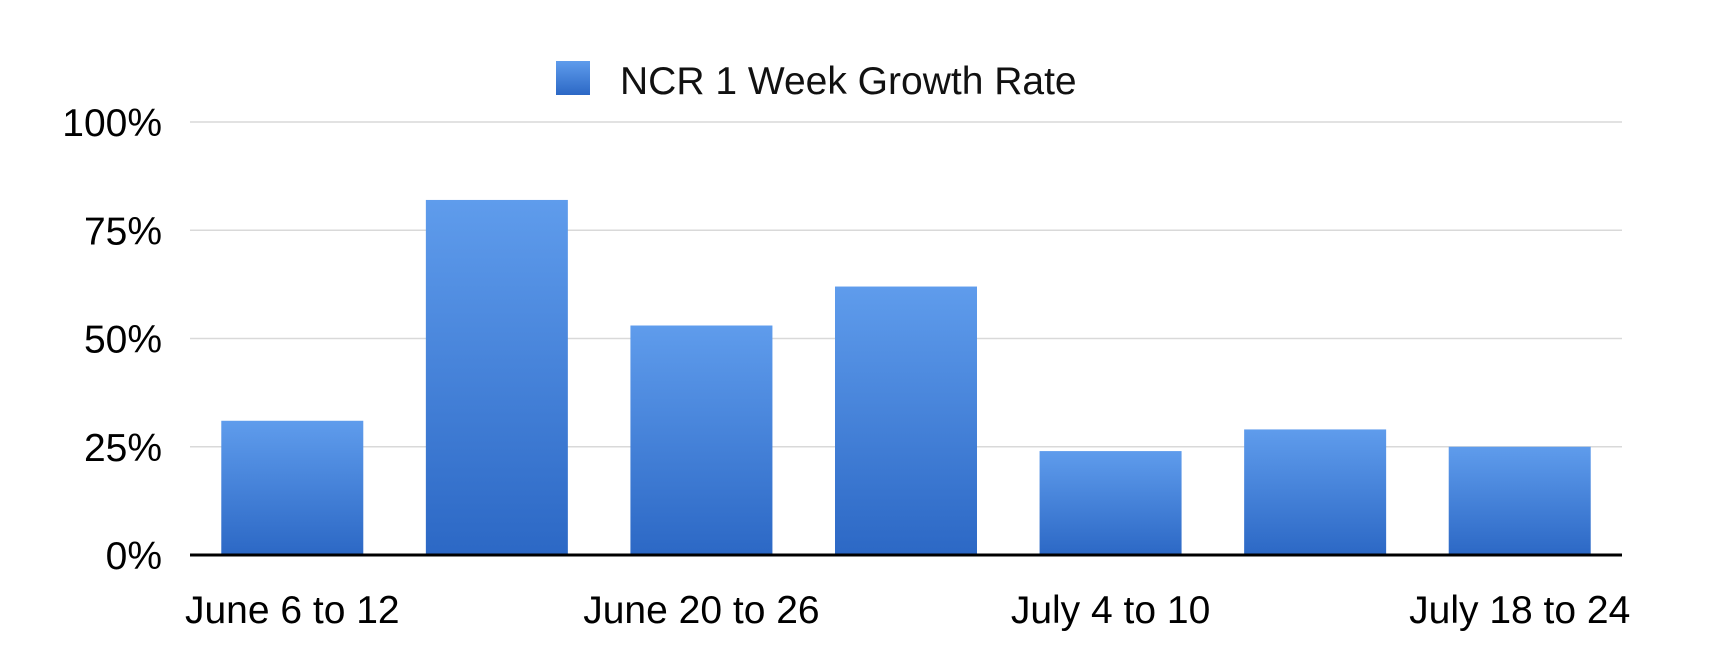 The width and height of the screenshot is (1718, 667). I want to click on x-tick-label: June 6 to 12, so click(292, 610).